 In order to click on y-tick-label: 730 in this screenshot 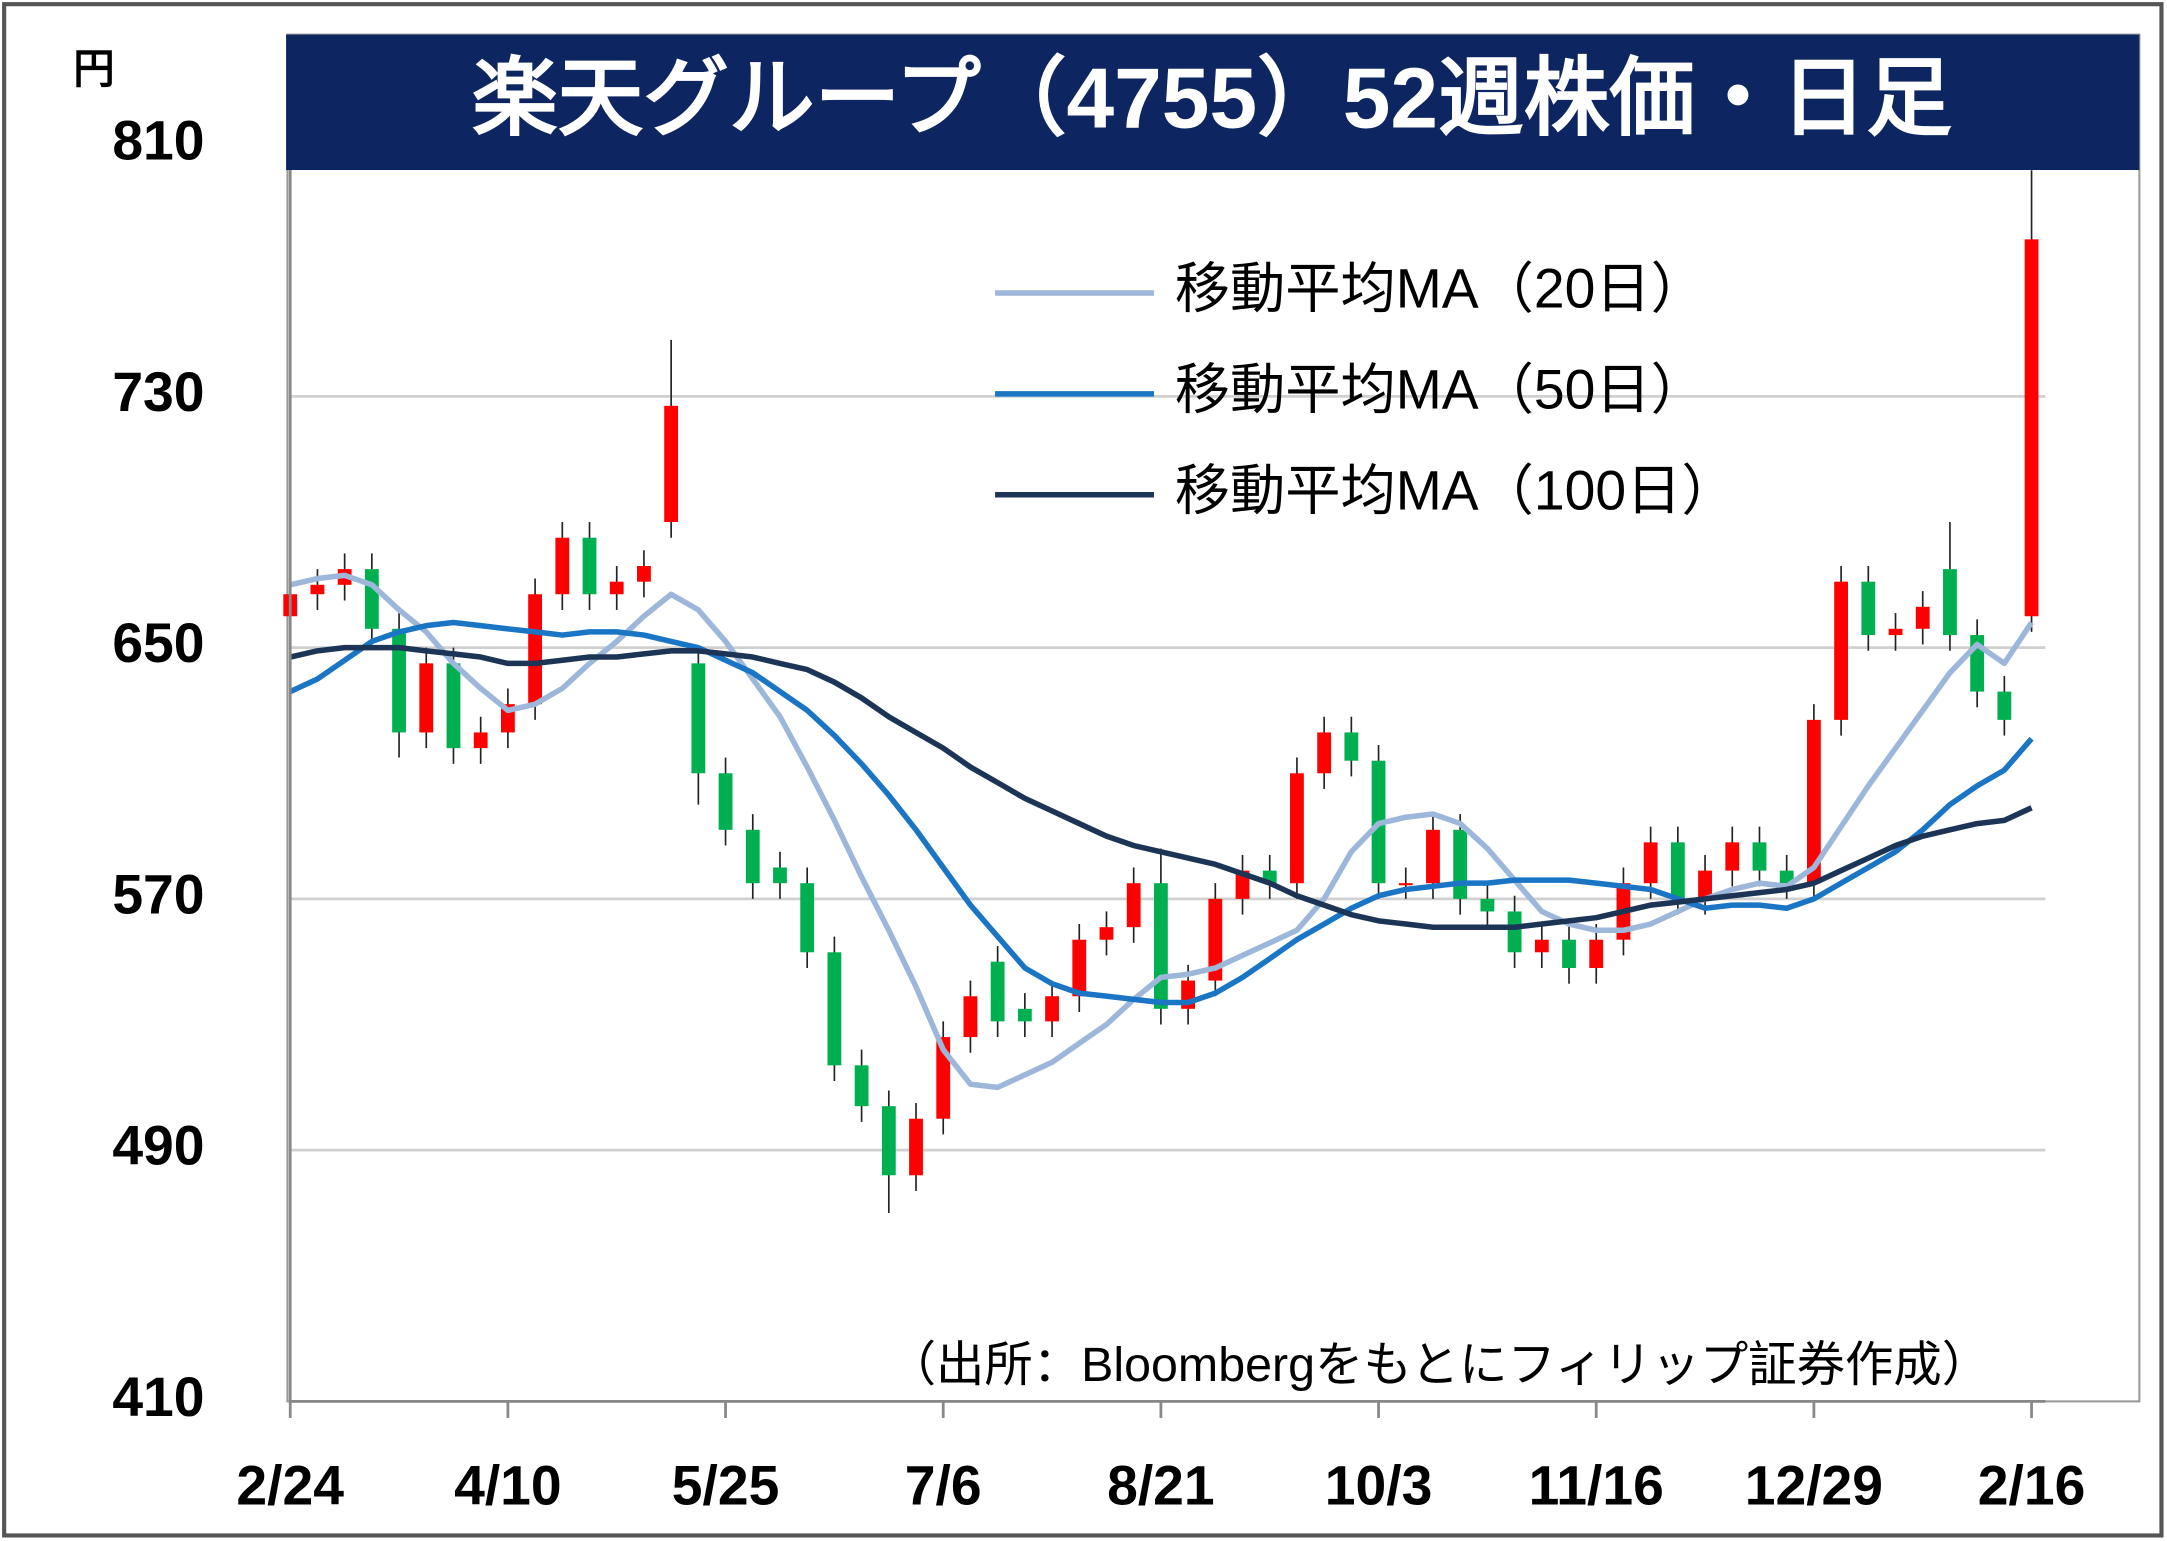, I will do `click(158, 392)`.